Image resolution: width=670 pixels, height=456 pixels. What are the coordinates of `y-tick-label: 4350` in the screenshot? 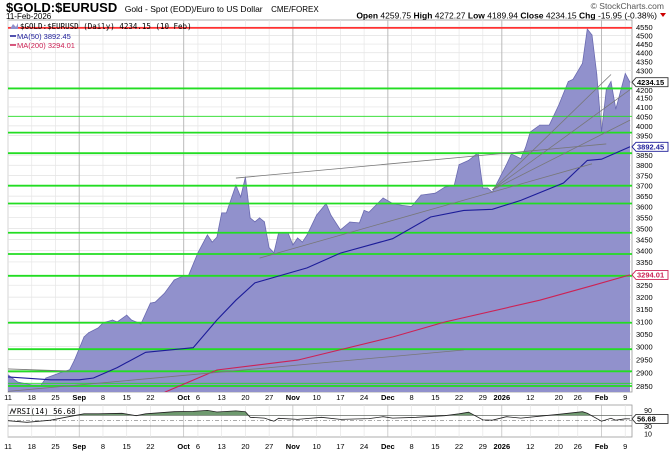 It's located at (644, 61).